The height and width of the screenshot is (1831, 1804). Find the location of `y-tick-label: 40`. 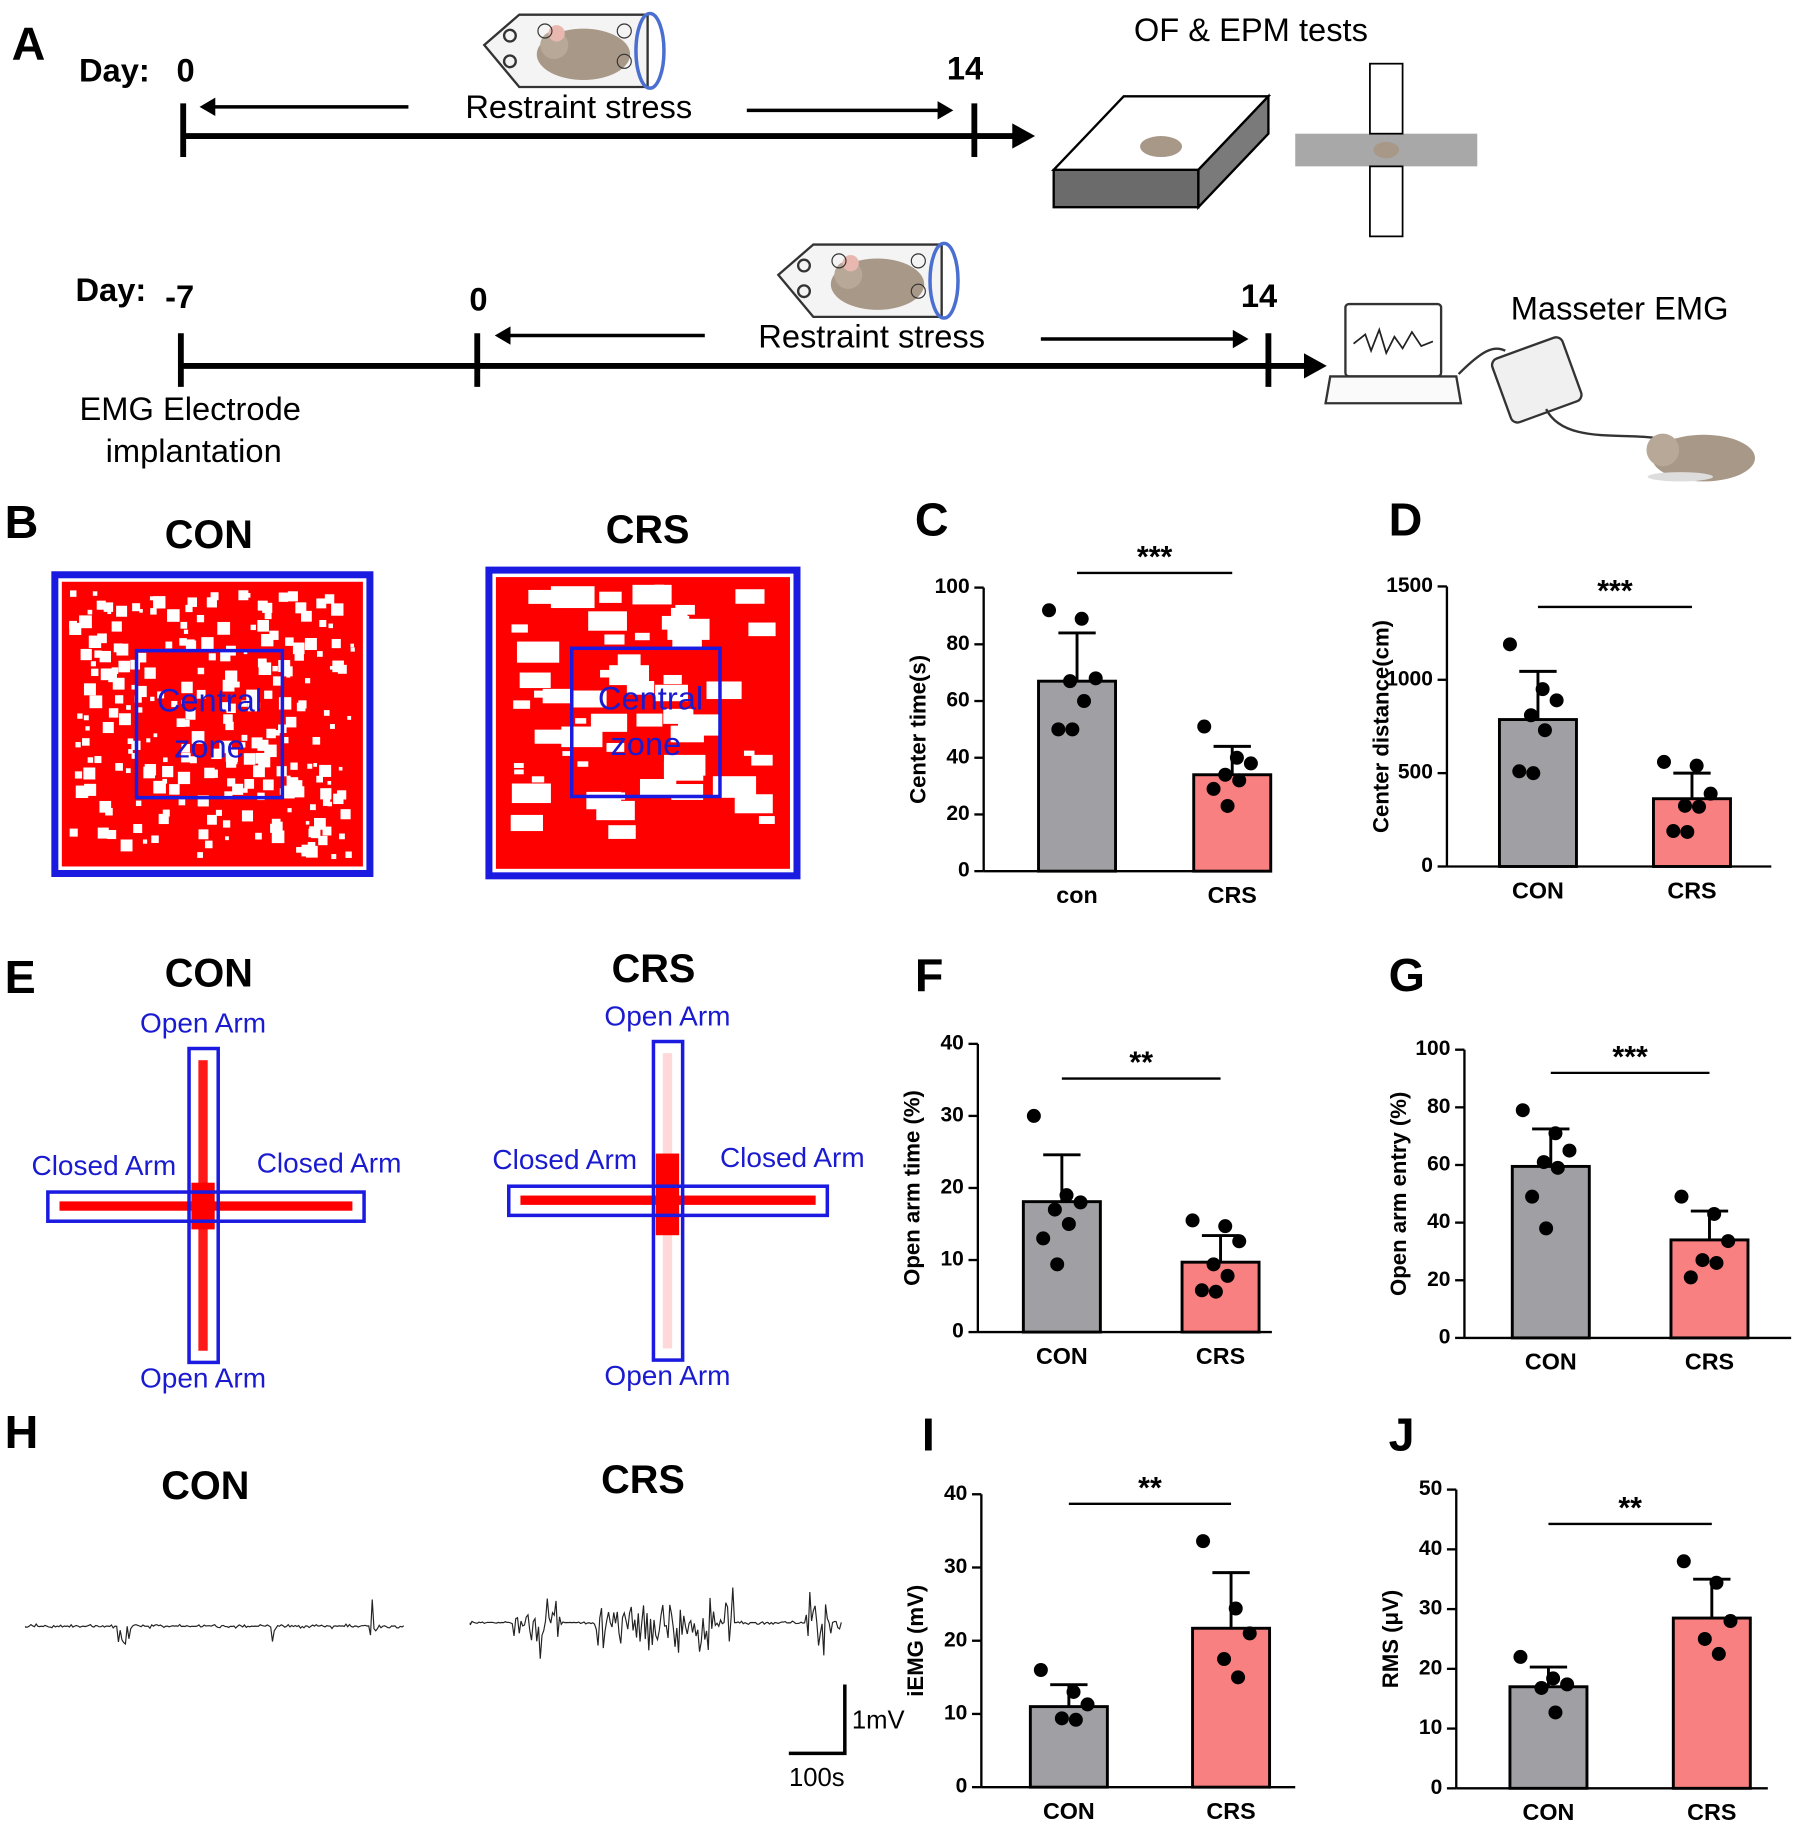

y-tick-label: 40 is located at coordinates (1430, 1548).